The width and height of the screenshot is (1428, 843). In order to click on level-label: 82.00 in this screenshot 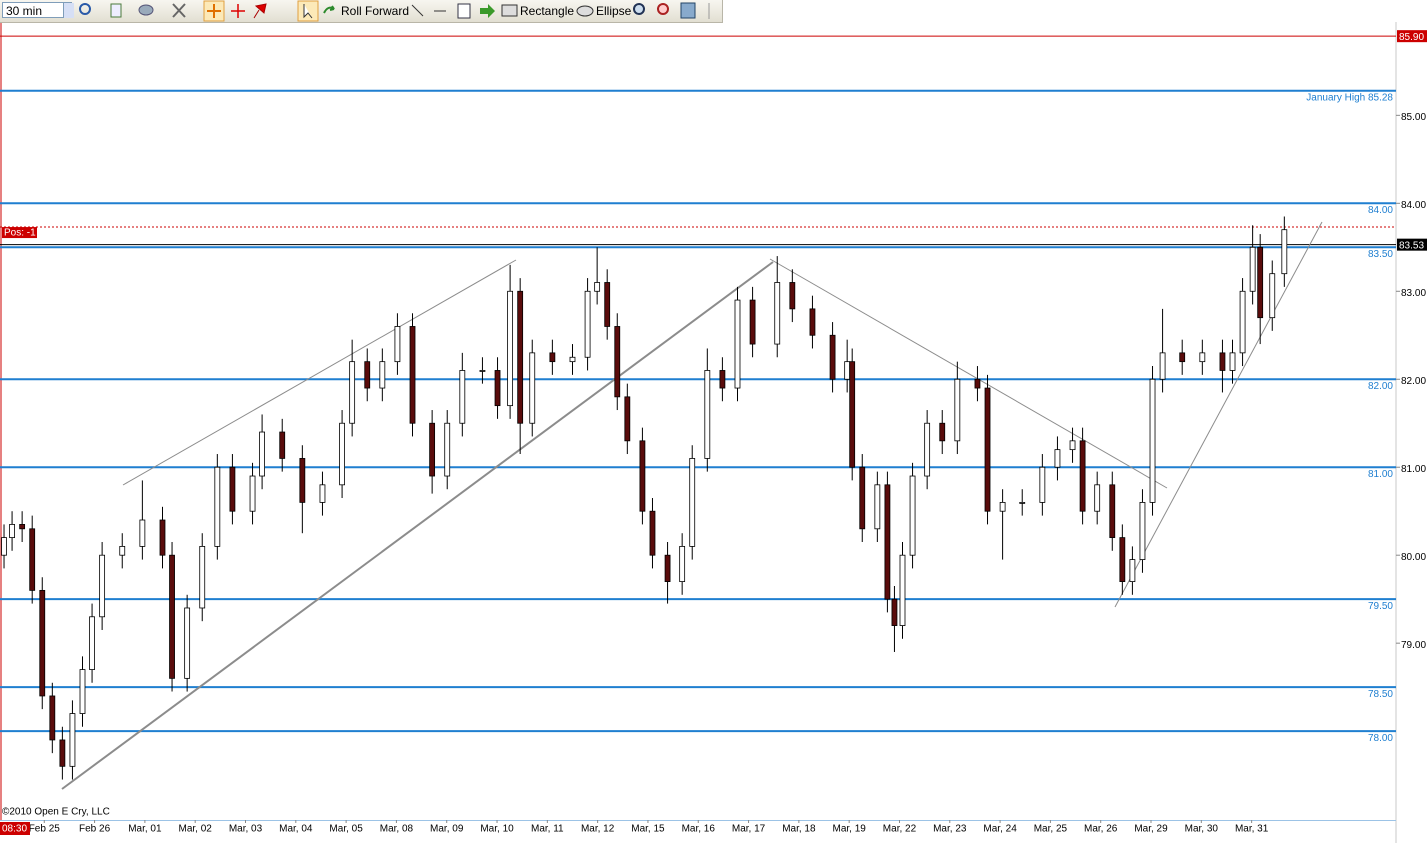, I will do `click(1380, 386)`.